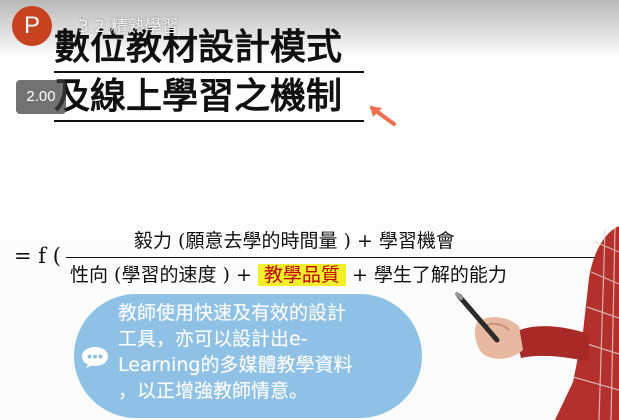 The image size is (619, 420). I want to click on fraction-bar, so click(342, 257).